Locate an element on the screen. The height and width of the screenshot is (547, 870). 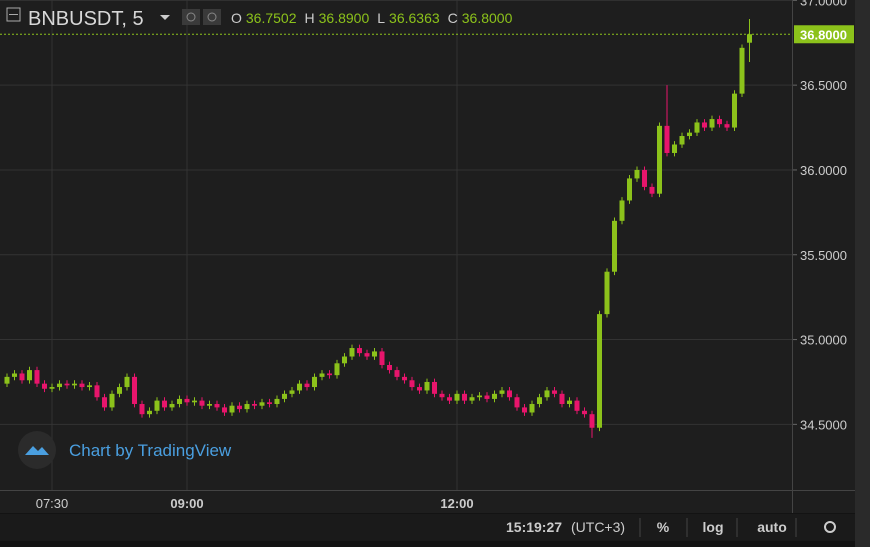
collapse-icon is located at coordinates (13, 14).